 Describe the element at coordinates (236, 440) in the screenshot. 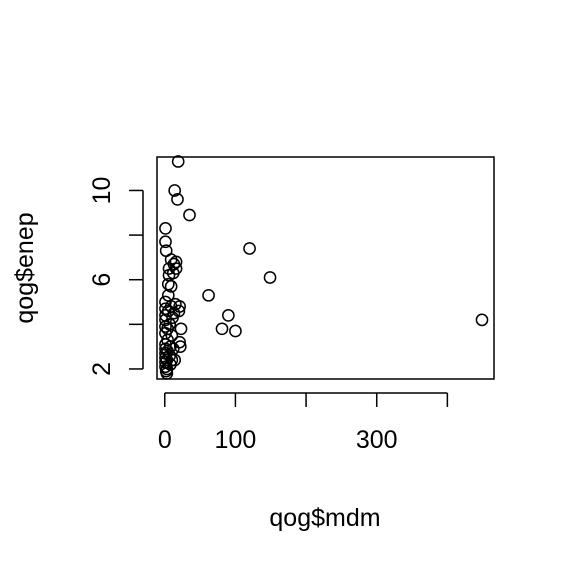

I see `x-tick-label: 100` at that location.